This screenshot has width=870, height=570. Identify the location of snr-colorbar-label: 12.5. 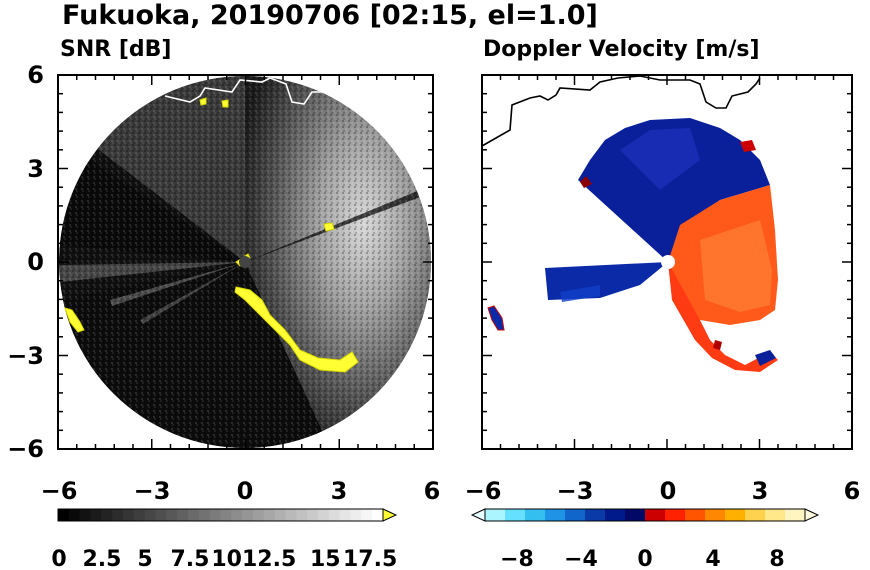
(269, 558).